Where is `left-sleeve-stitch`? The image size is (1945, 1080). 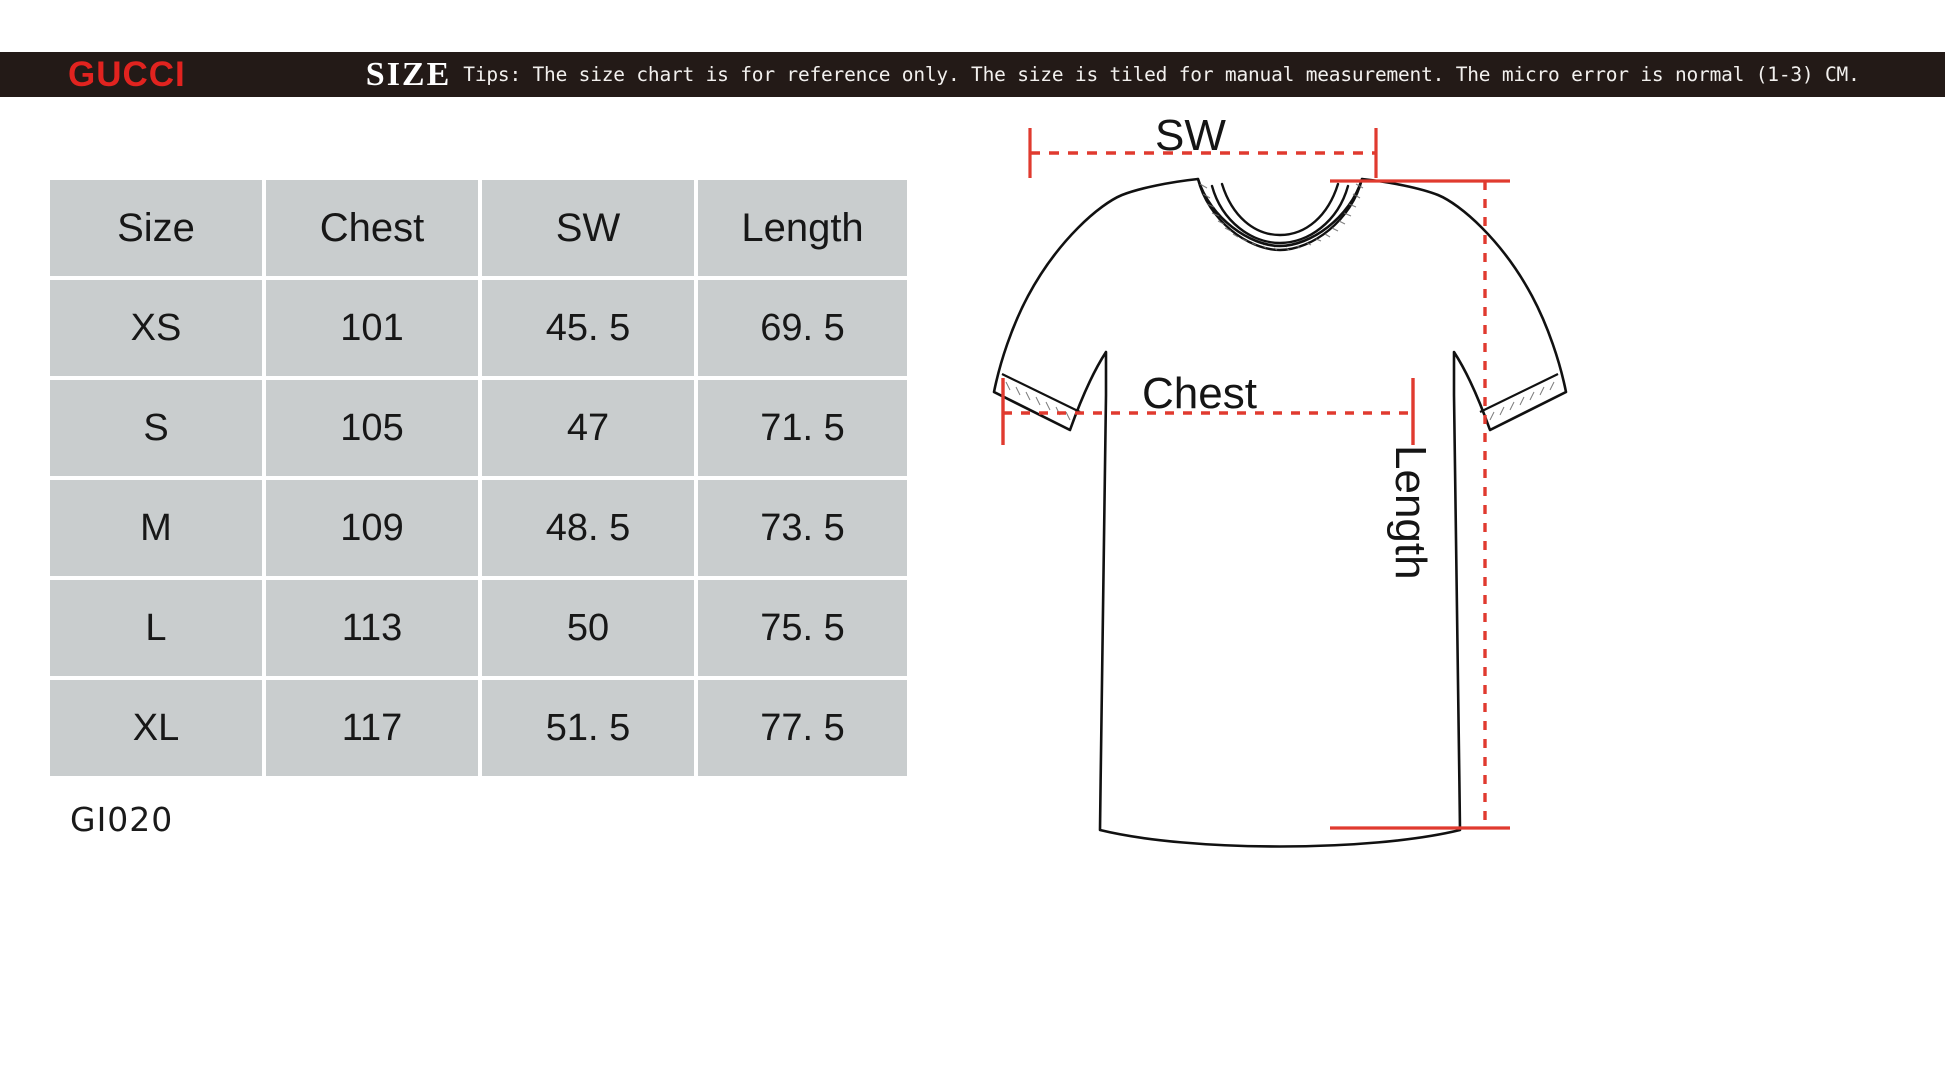 left-sleeve-stitch is located at coordinates (1038, 401).